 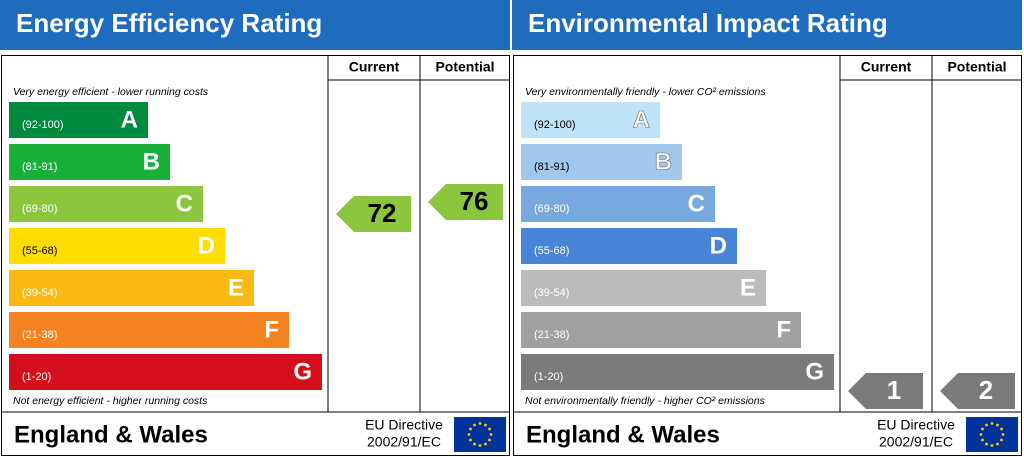 I want to click on panel-title: Energy Efficiency Rating, so click(x=169, y=23).